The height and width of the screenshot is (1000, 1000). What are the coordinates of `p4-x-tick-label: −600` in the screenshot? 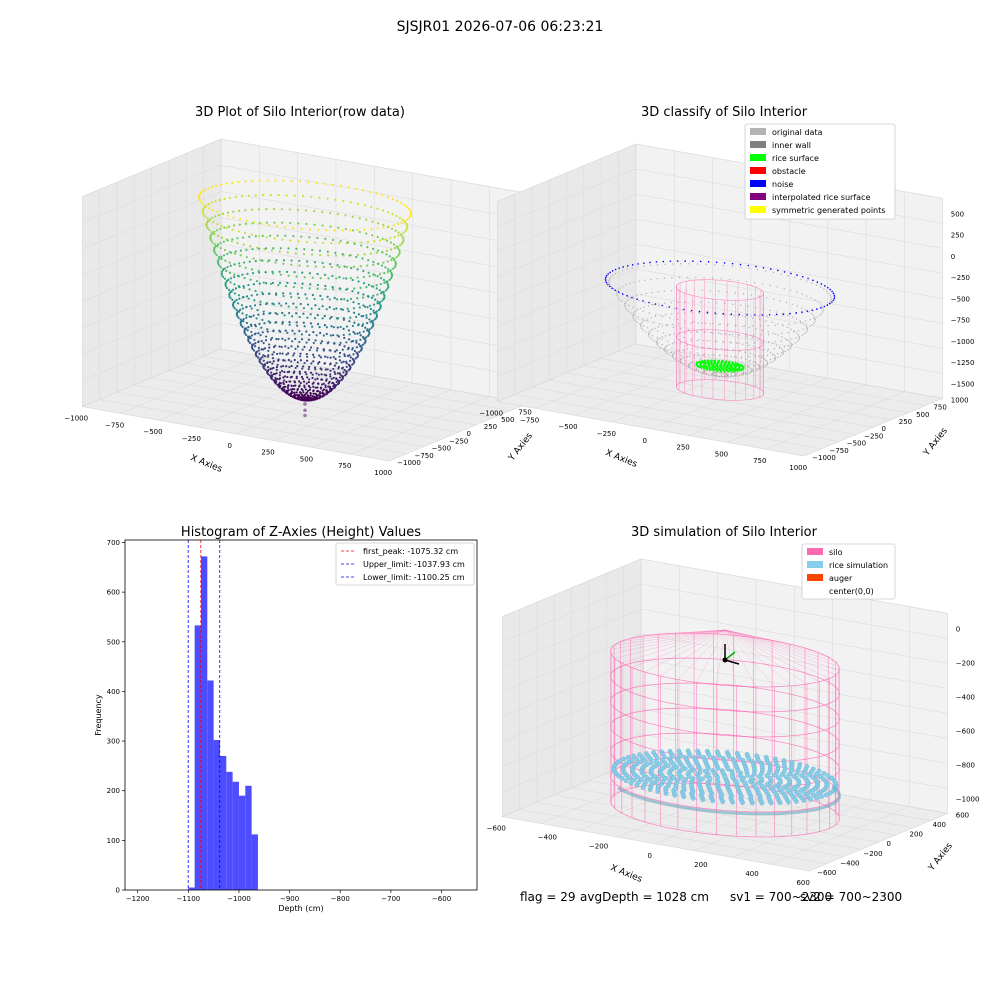 It's located at (496, 829).